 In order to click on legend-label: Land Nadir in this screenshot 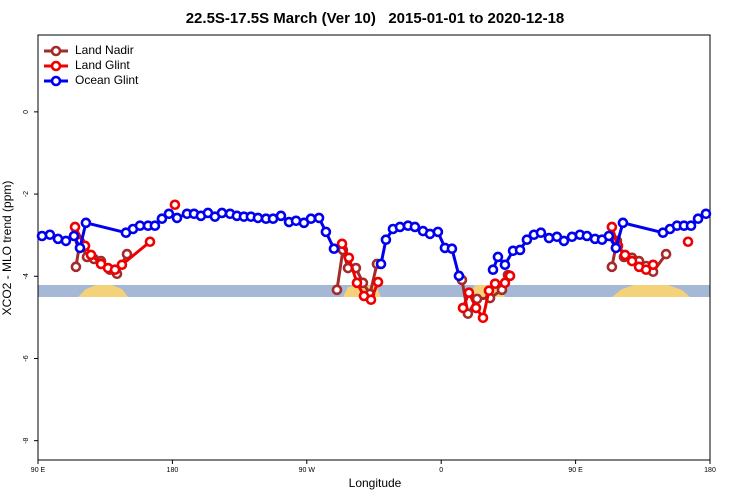, I will do `click(104, 50)`.